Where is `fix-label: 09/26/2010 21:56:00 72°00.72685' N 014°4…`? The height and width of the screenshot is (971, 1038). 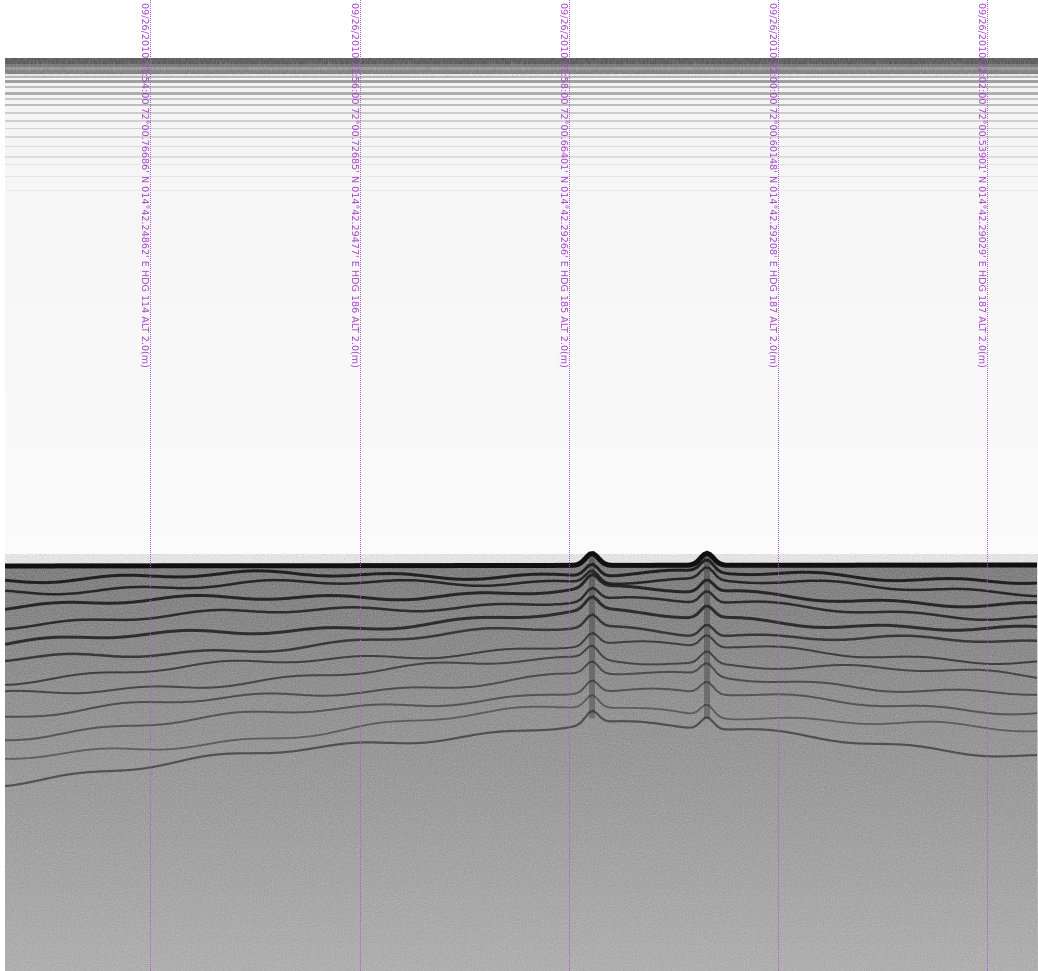 fix-label: 09/26/2010 21:56:00 72°00.72685' N 014°4… is located at coordinates (354, 185).